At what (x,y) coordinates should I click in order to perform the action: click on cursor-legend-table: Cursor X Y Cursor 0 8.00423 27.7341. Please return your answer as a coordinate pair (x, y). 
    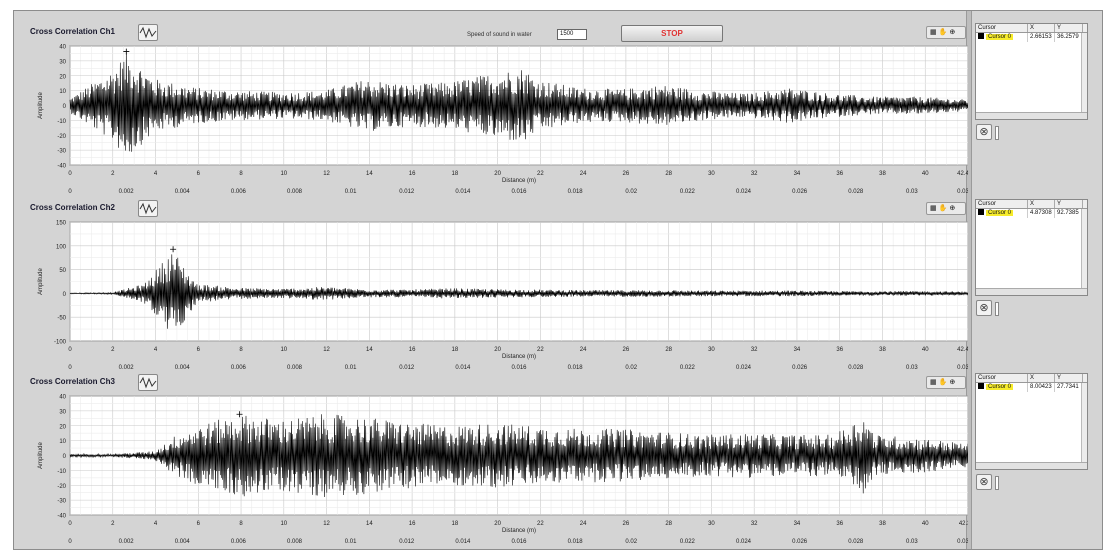
    Looking at the image, I should click on (1031, 421).